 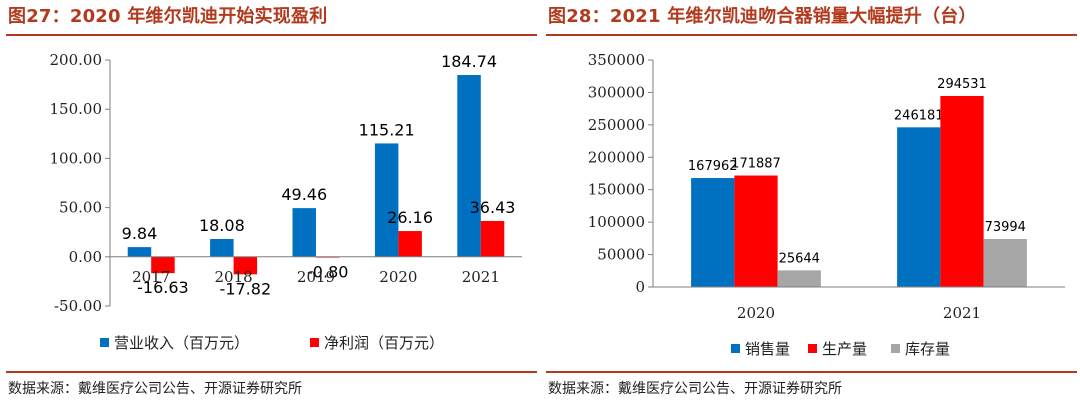 What do you see at coordinates (844, 349) in the screenshot?
I see `legend-label: 生产量` at bounding box center [844, 349].